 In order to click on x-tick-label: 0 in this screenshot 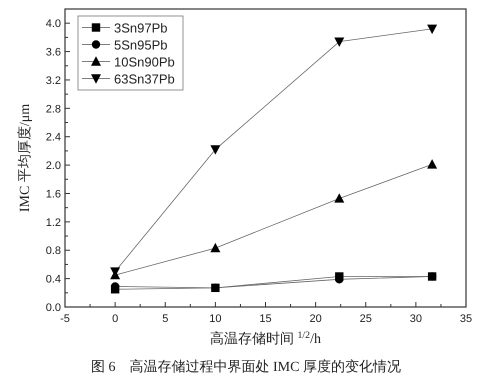, I will do `click(115, 319)`.